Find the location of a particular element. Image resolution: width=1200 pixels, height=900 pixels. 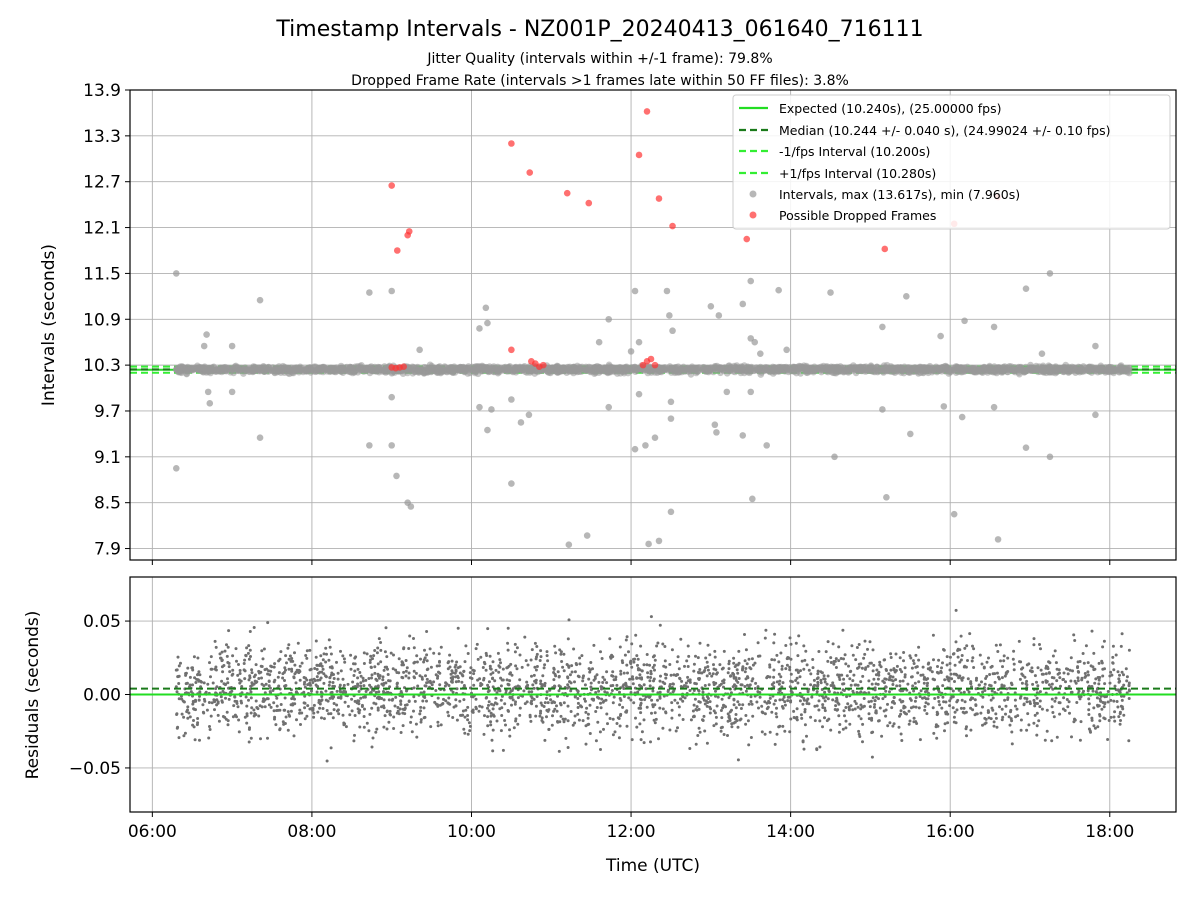

legend-dropped-marker is located at coordinates (753, 215).